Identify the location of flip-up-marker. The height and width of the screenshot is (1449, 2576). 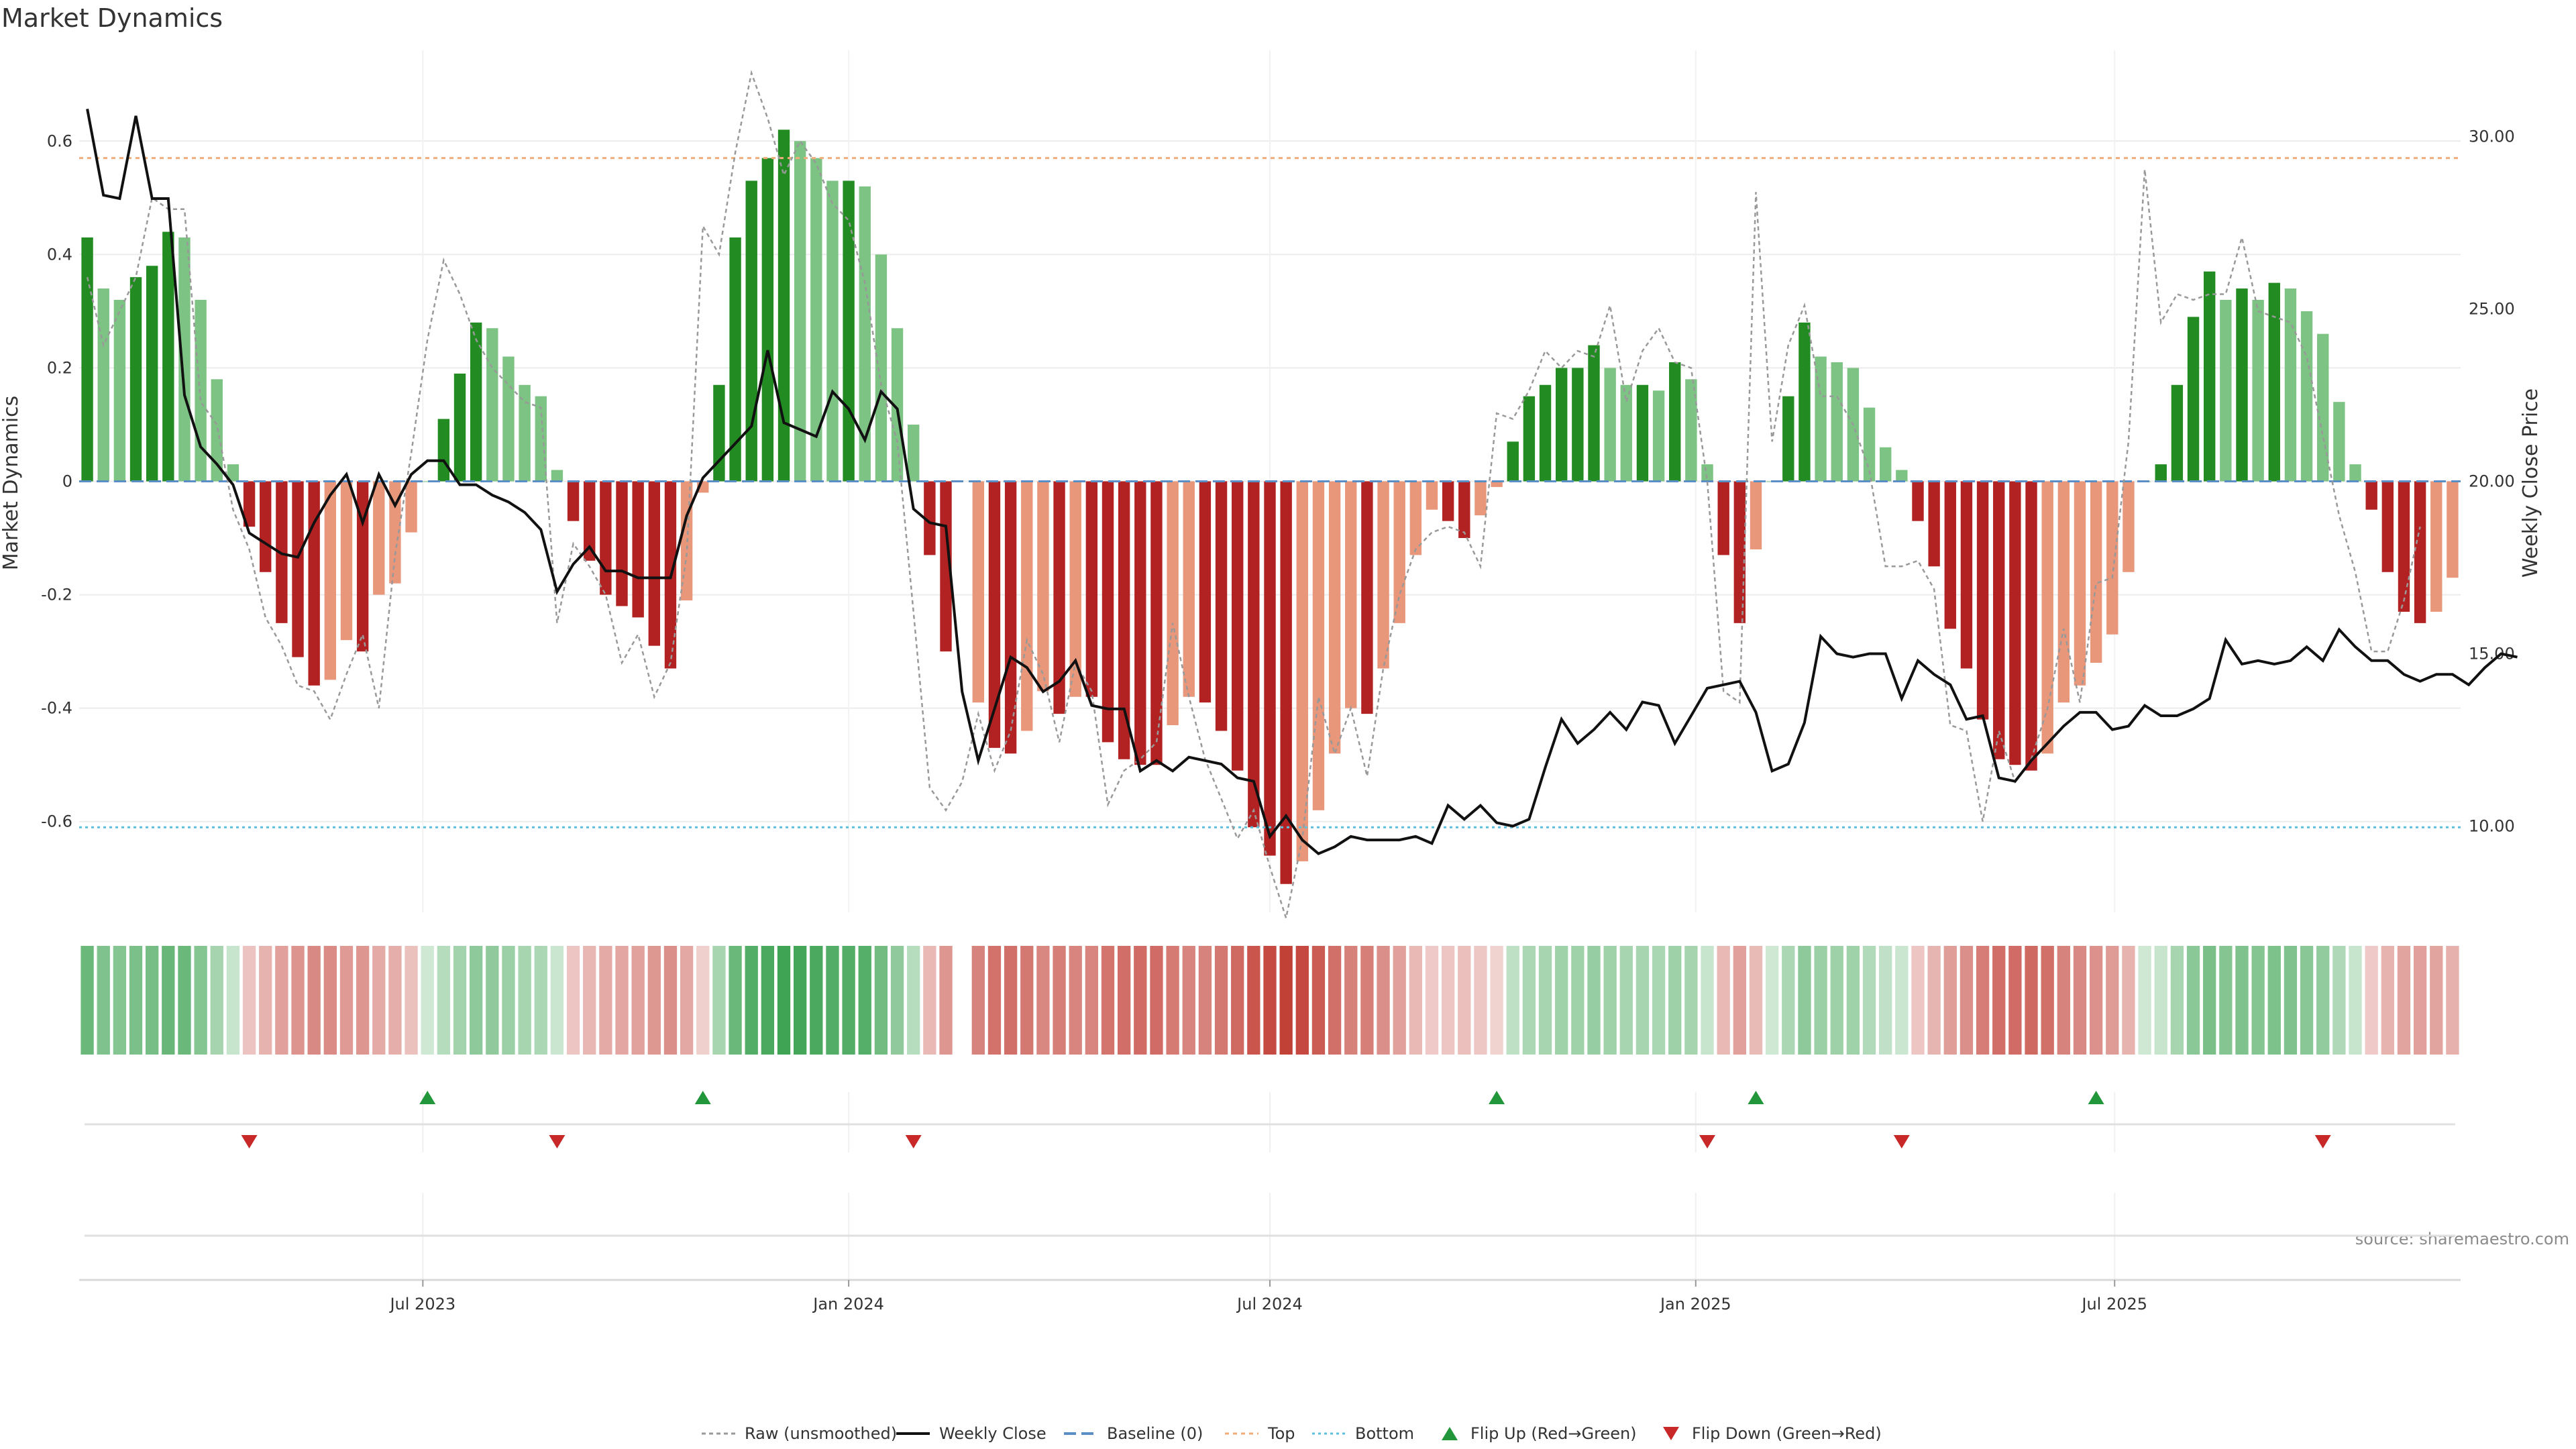
(427, 1097).